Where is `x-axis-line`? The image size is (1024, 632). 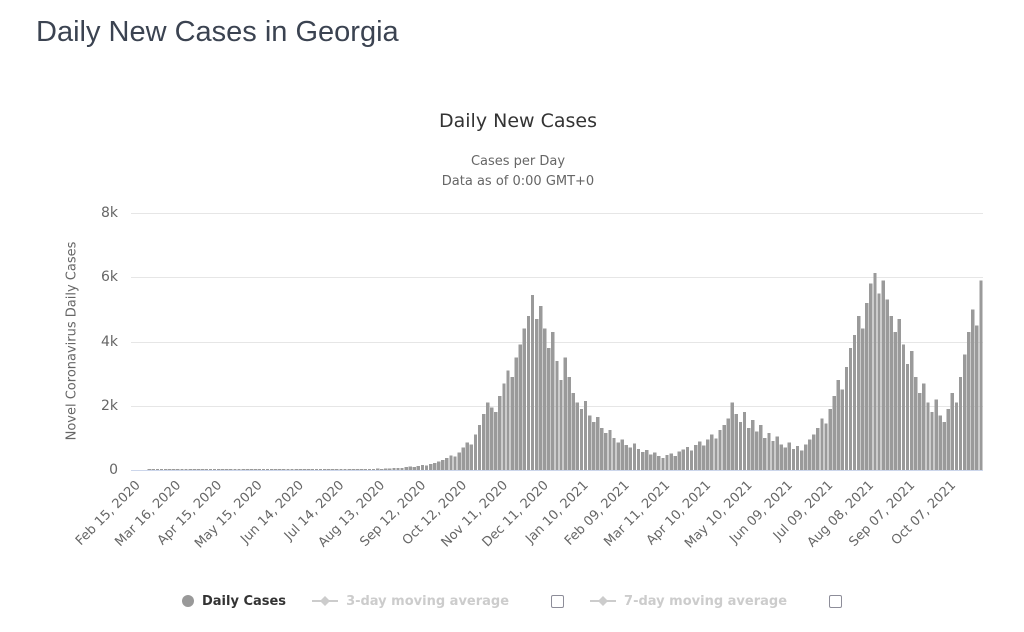 x-axis-line is located at coordinates (557, 470).